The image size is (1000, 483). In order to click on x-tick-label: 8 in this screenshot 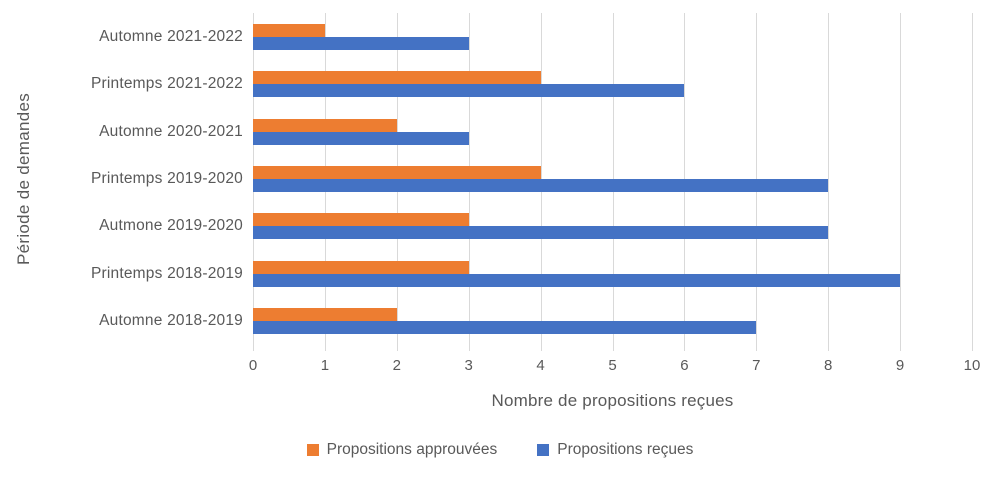, I will do `click(828, 365)`.